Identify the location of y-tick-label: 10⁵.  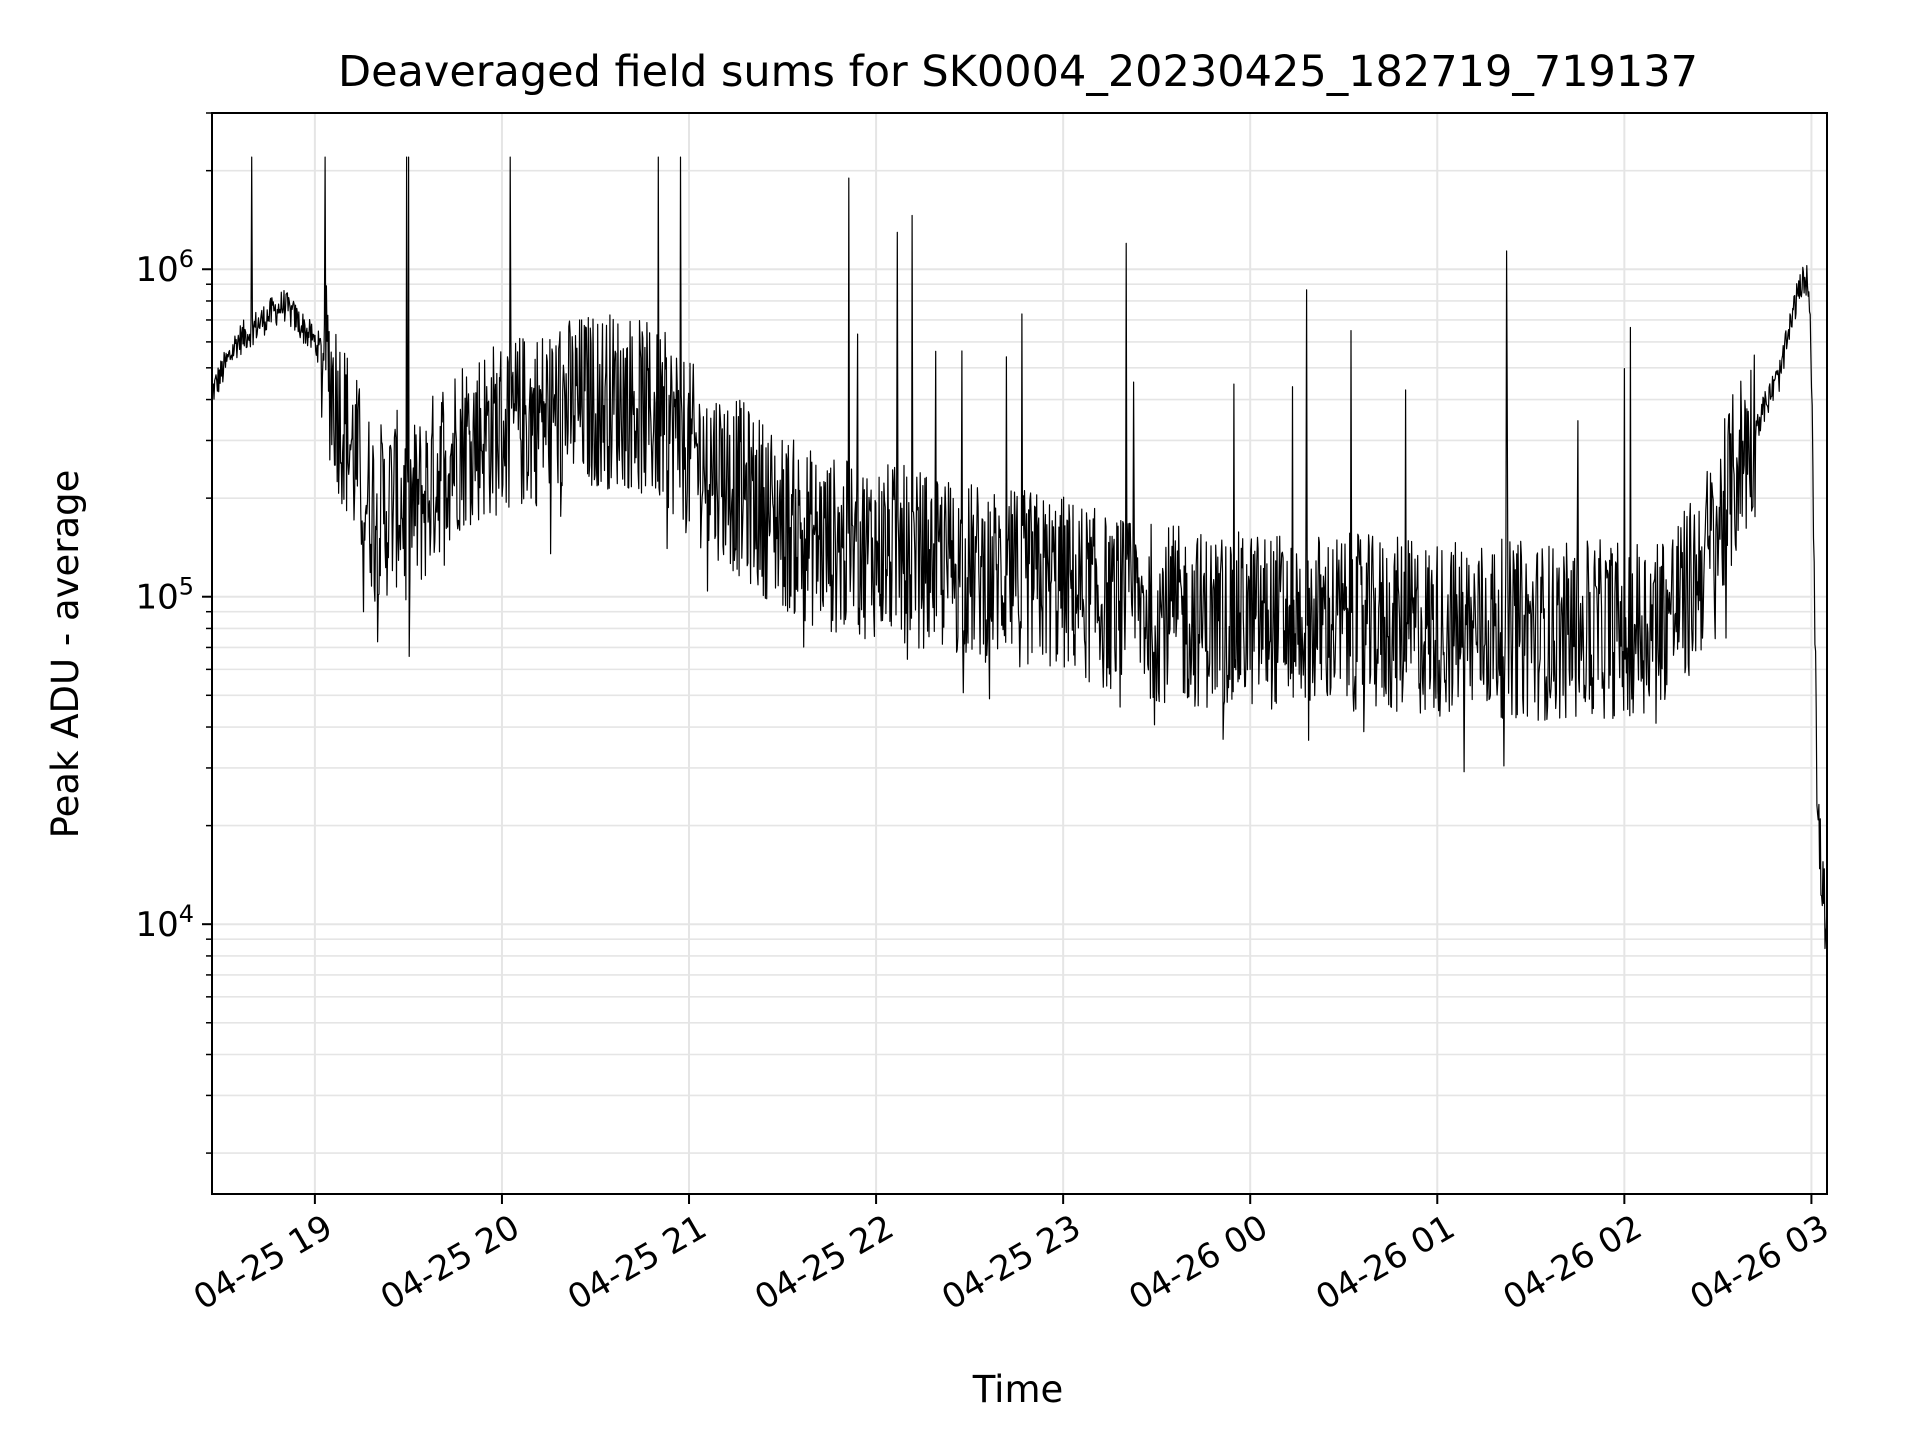
(164, 595).